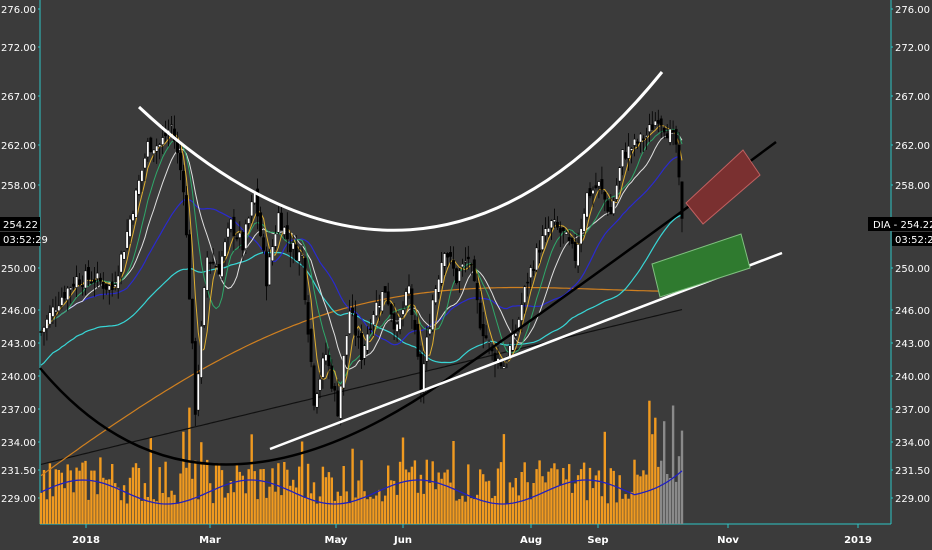  I want to click on y-tick-label-left: 243.00, so click(18, 344).